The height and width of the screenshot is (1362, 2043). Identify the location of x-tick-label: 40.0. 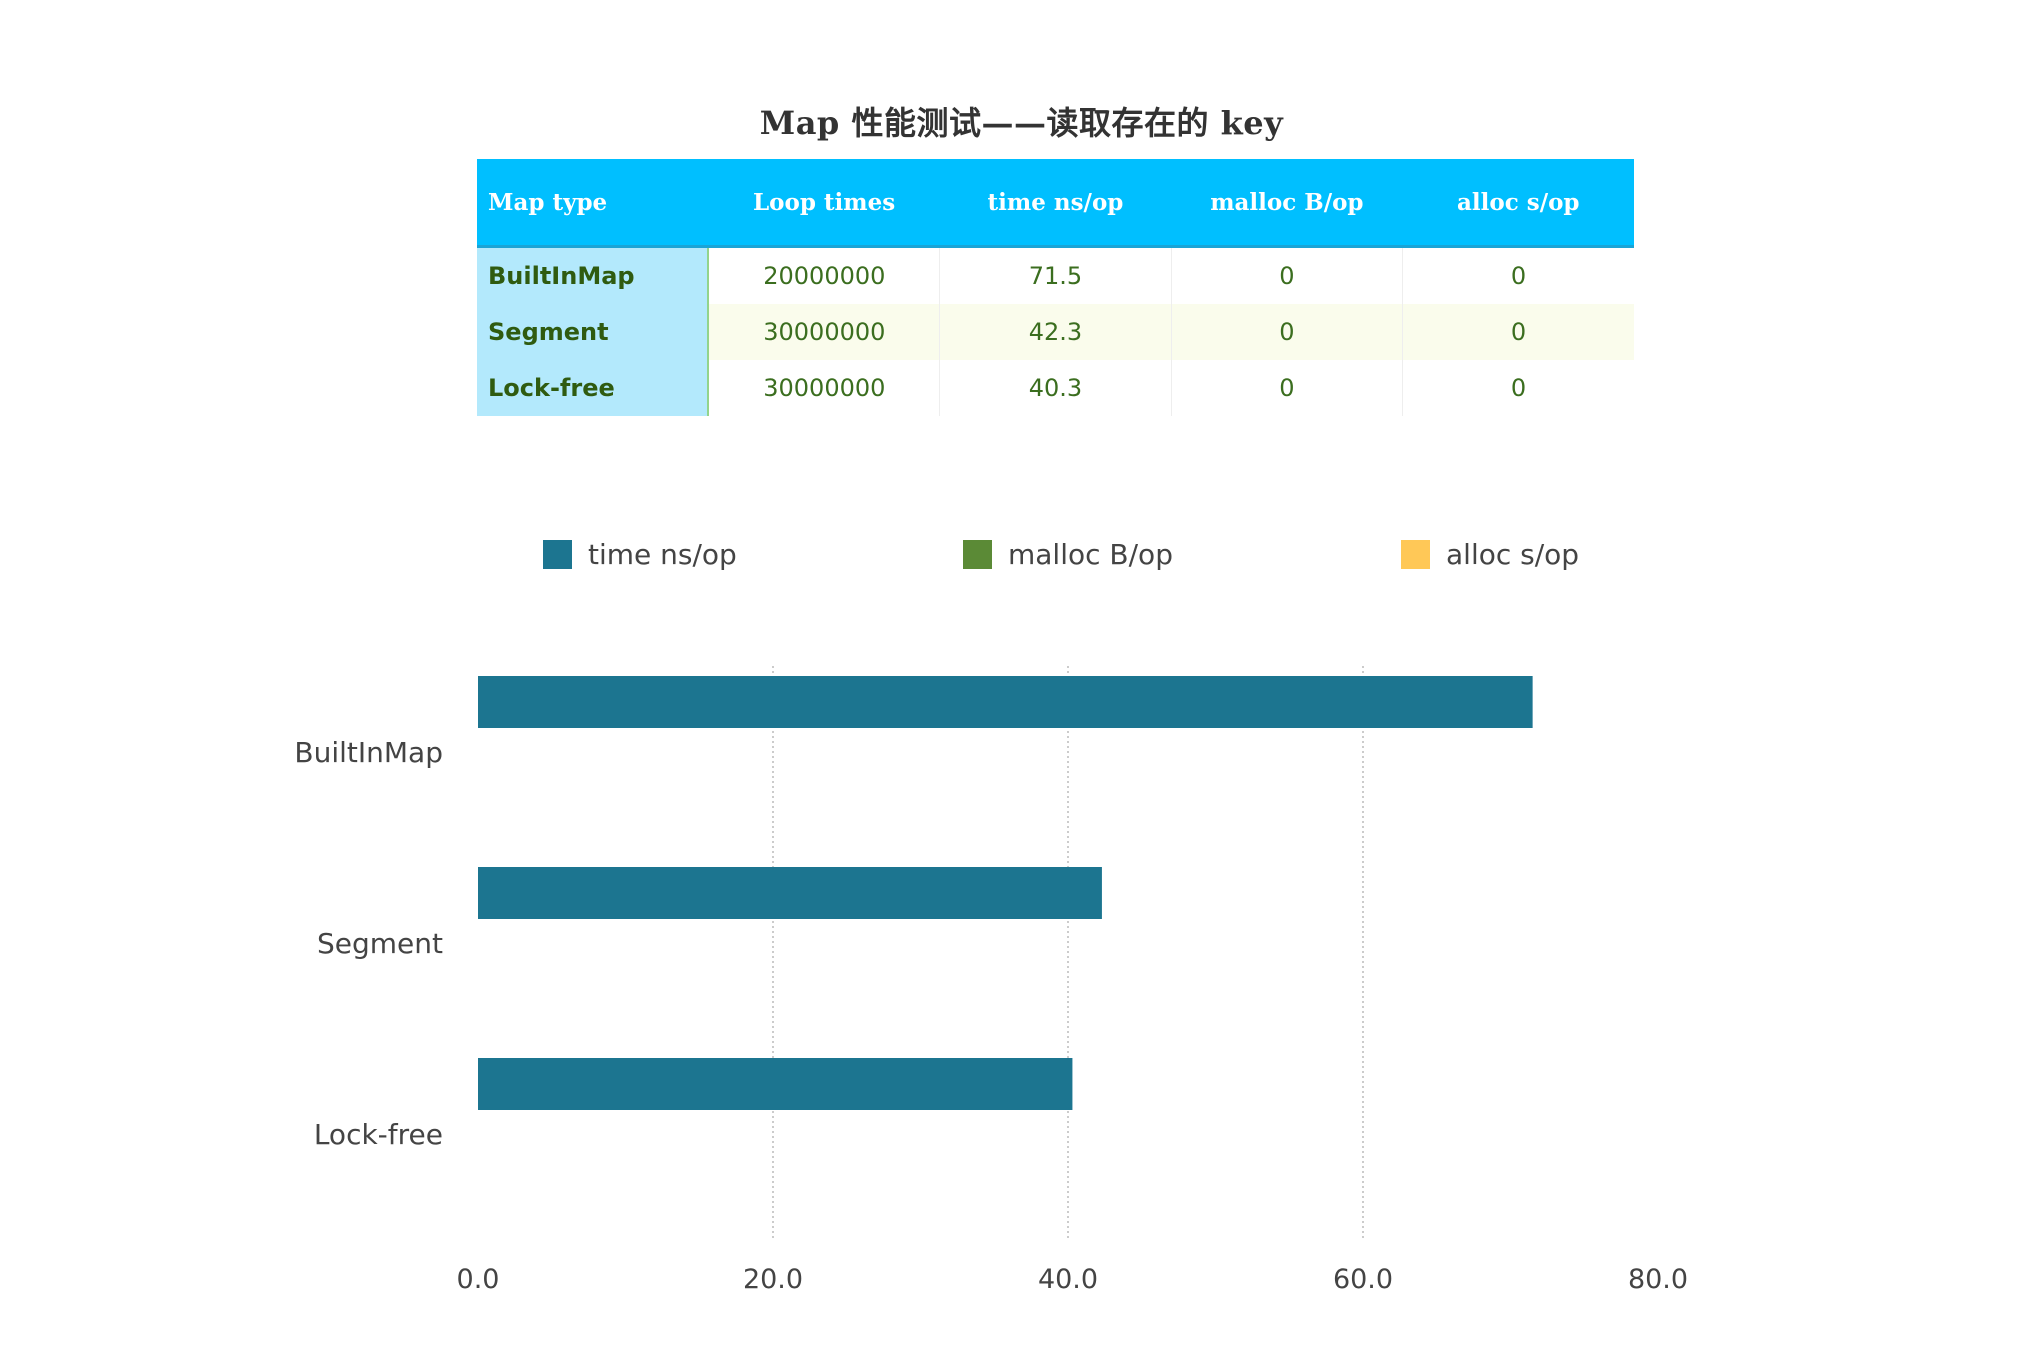
(1068, 1279).